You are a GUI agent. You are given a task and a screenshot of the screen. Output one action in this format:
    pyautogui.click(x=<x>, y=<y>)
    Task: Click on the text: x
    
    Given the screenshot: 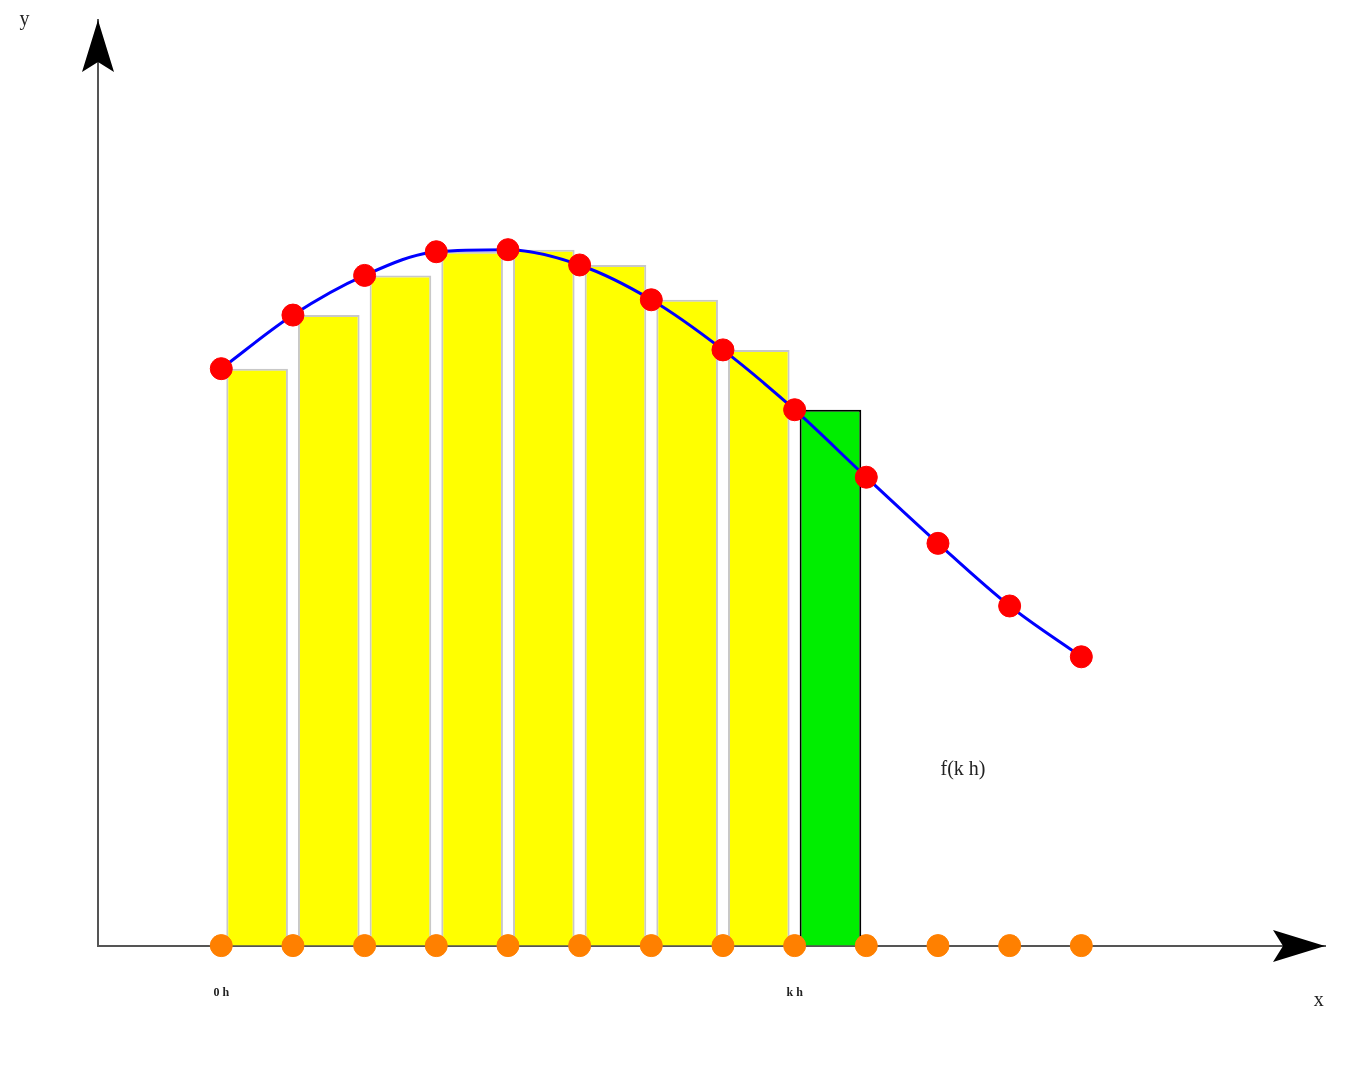 What is the action you would take?
    pyautogui.click(x=1318, y=999)
    